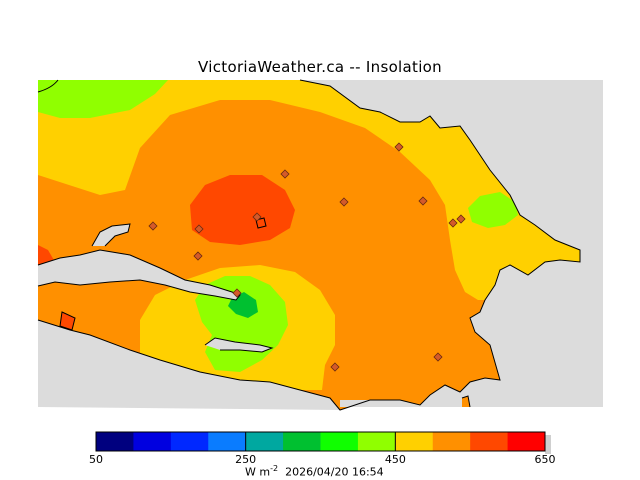 The height and width of the screenshot is (480, 640). I want to click on units-and-timestamp: W m-2 2026/04/20 16:54, so click(314, 471).